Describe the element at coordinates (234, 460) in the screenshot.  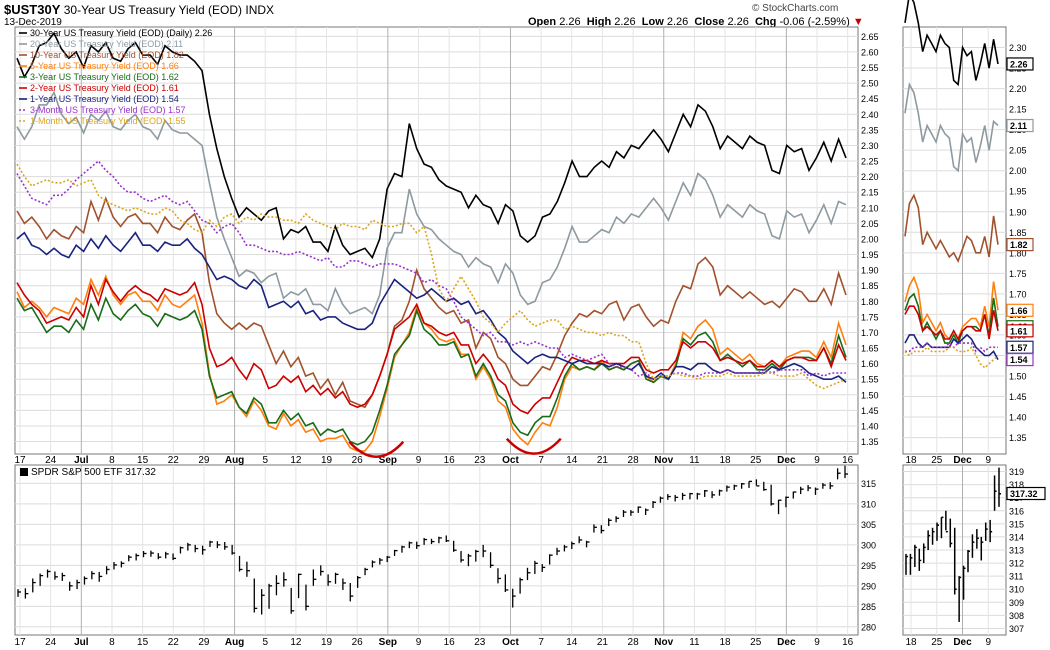
I see `x-tick-label: Aug` at that location.